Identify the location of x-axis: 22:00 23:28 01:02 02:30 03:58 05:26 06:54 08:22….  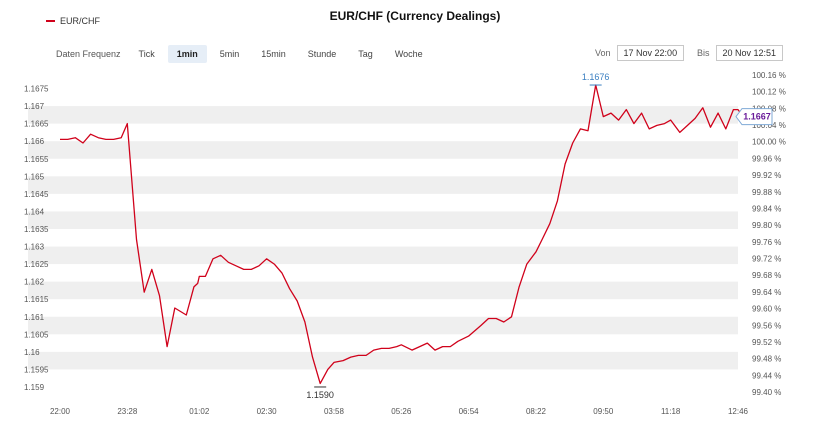
(399, 411).